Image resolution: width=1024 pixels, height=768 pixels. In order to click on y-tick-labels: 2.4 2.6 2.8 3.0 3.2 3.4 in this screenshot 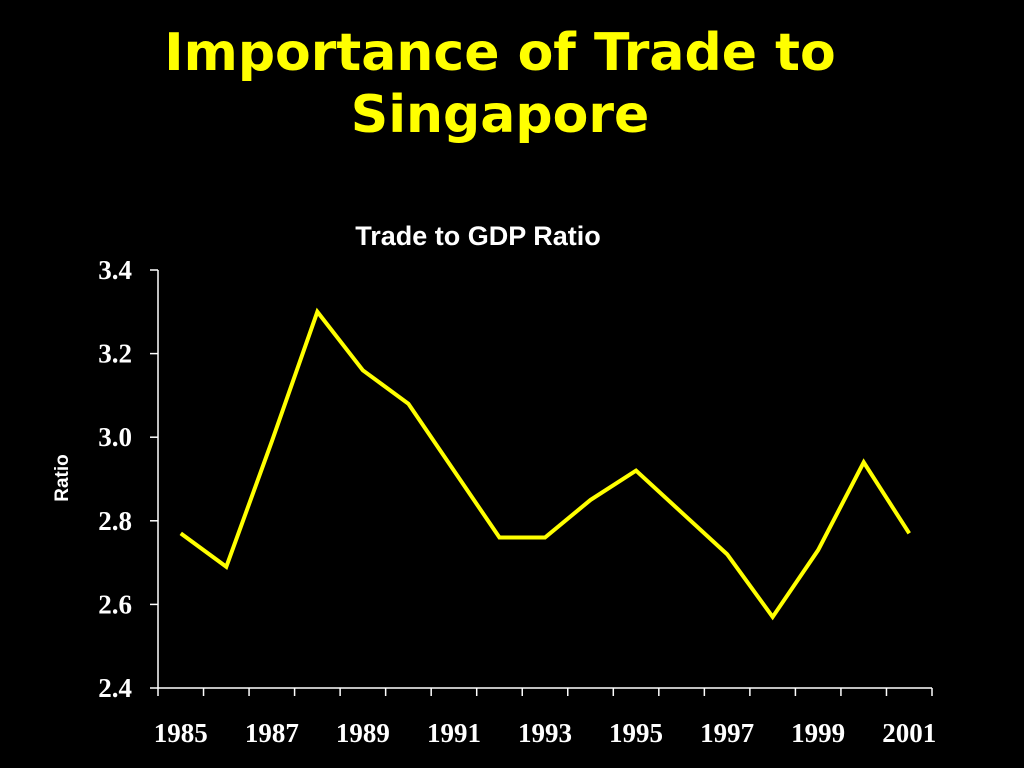, I will do `click(115, 479)`.